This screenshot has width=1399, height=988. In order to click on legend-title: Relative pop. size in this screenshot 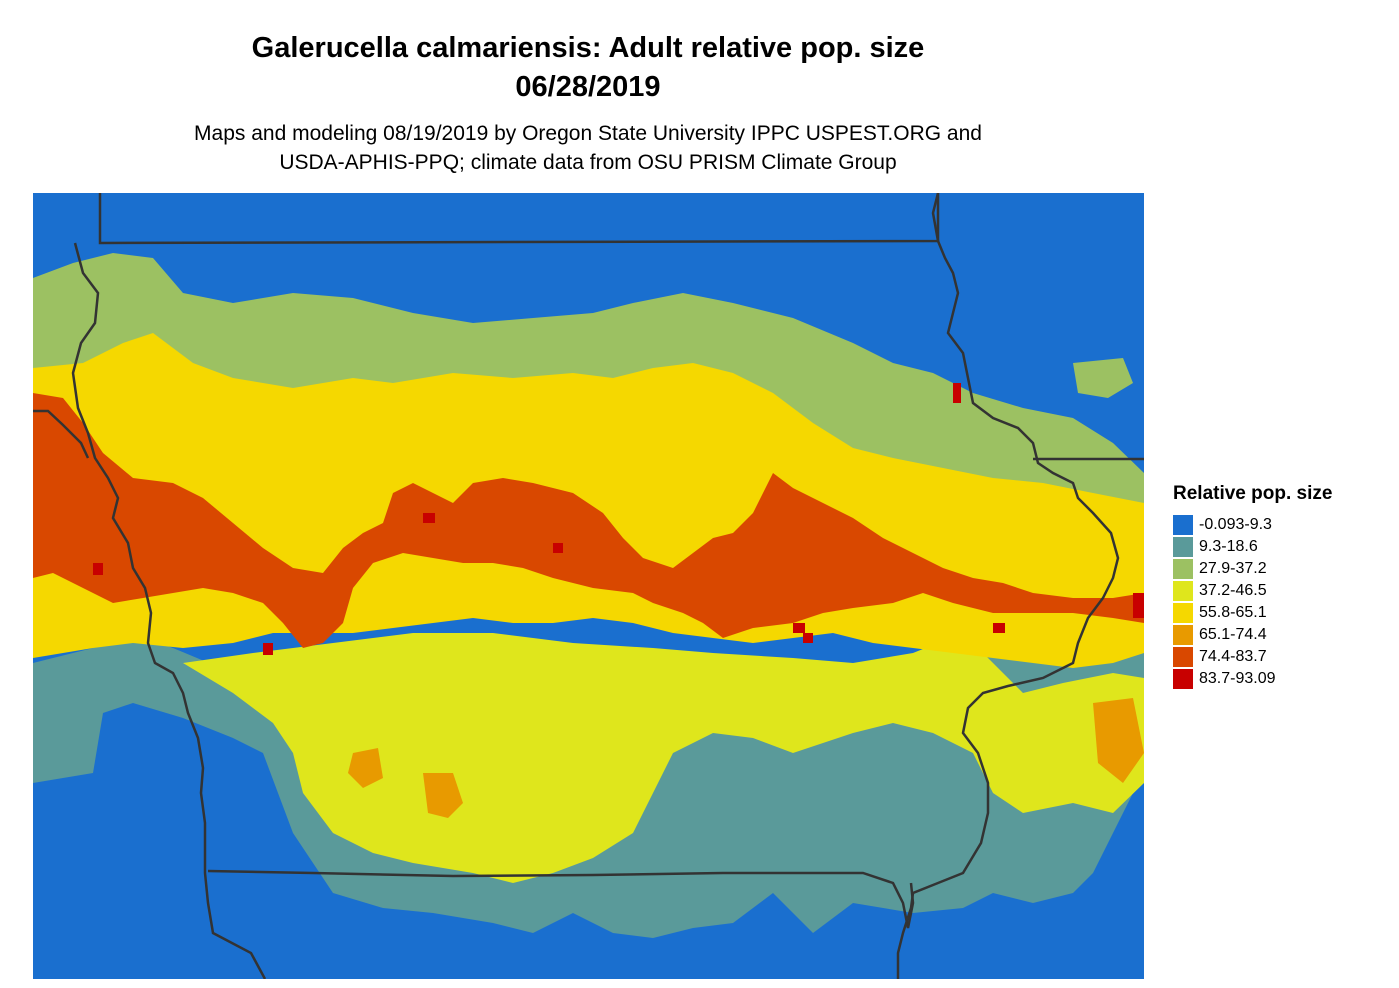, I will do `click(1253, 493)`.